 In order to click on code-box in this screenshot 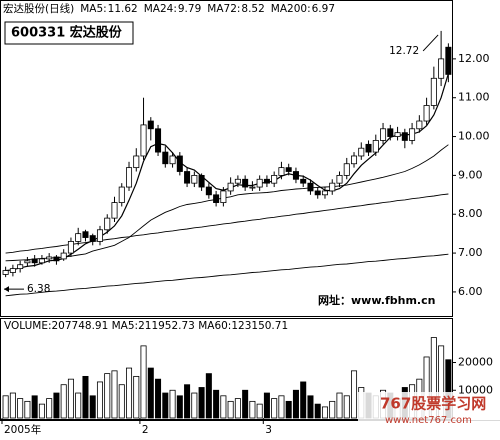, I will do `click(69, 33)`.